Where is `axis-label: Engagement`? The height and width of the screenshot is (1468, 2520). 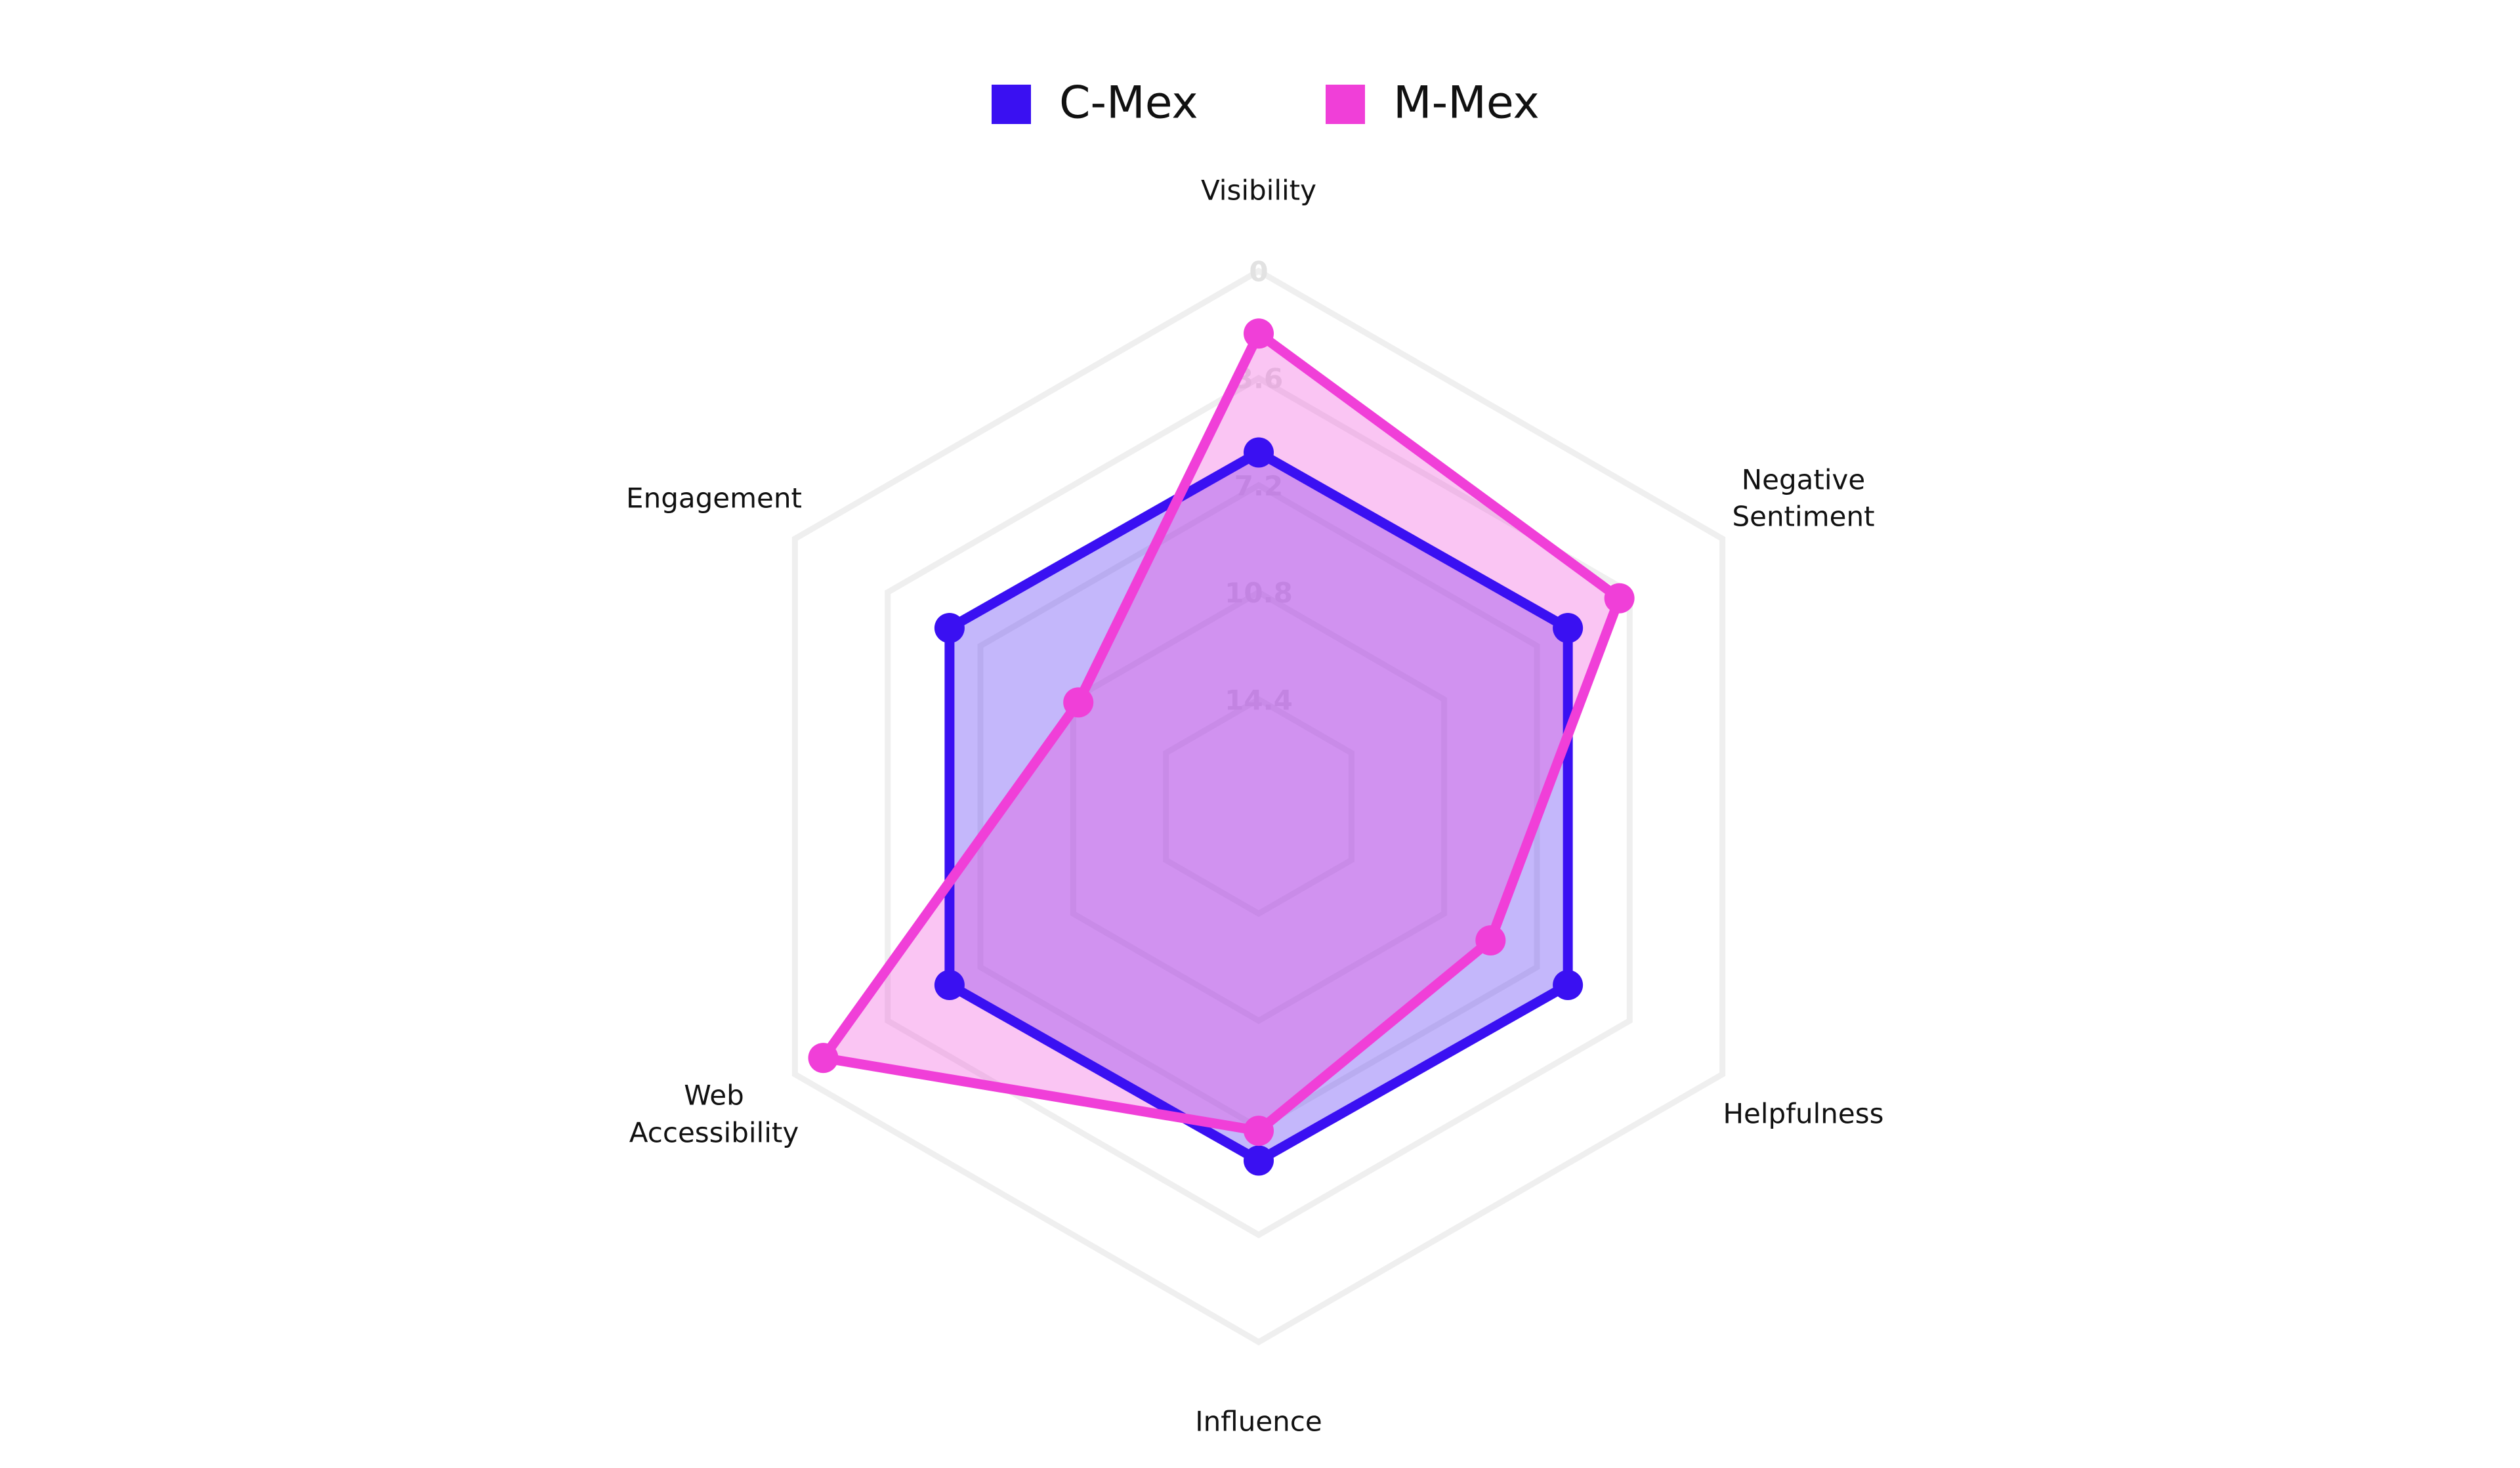 axis-label: Engagement is located at coordinates (714, 498).